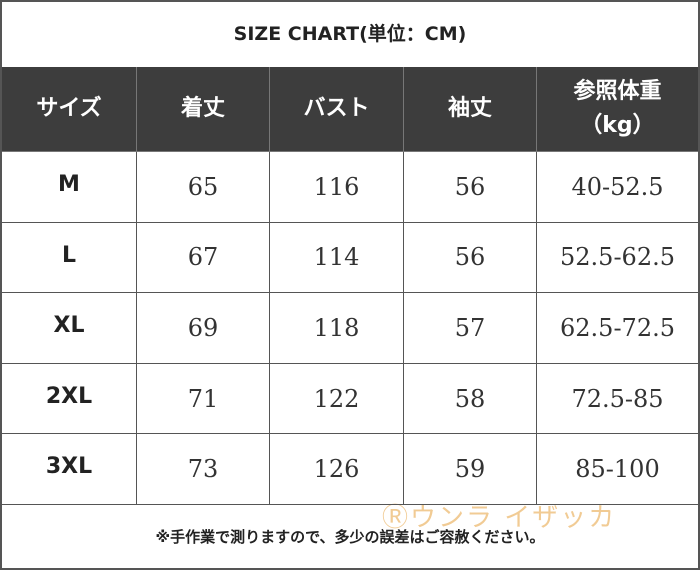 Image resolution: width=700 pixels, height=570 pixels. I want to click on size-label: L, so click(69, 258).